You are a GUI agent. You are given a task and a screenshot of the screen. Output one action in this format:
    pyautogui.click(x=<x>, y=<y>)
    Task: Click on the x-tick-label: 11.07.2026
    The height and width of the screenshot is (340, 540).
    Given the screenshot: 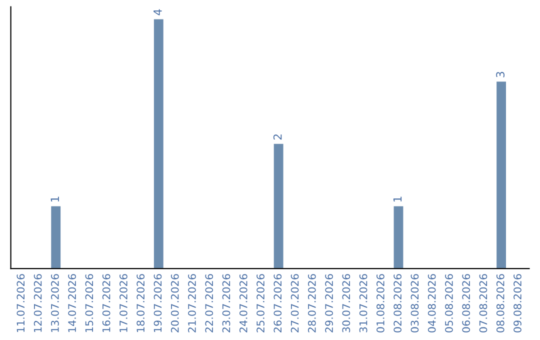 What is the action you would take?
    pyautogui.click(x=20, y=303)
    